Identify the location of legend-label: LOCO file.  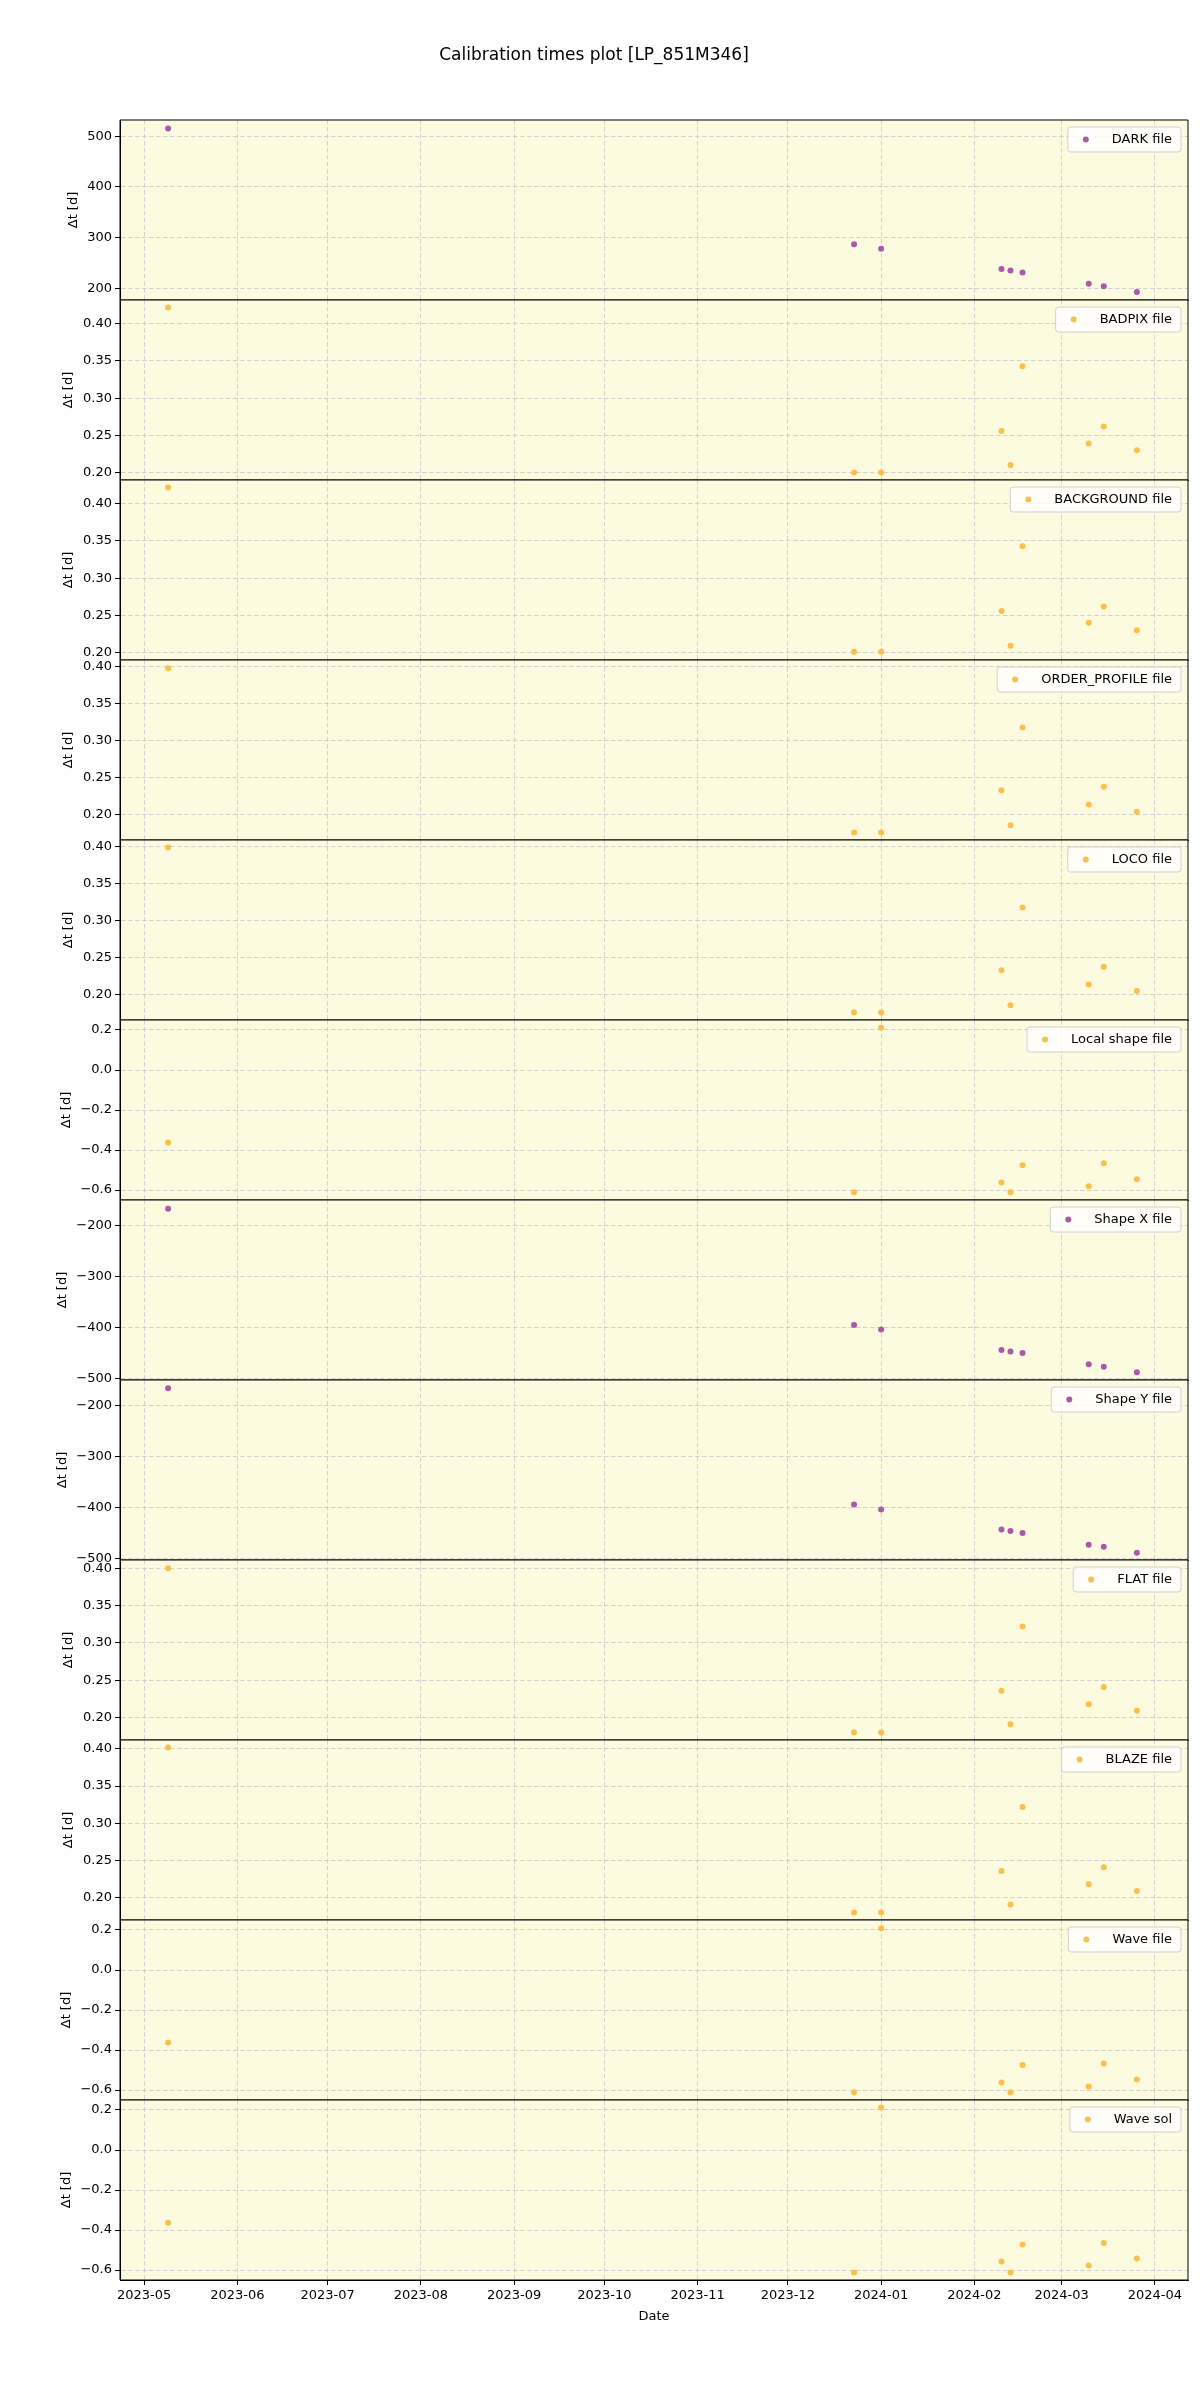
(1142, 858).